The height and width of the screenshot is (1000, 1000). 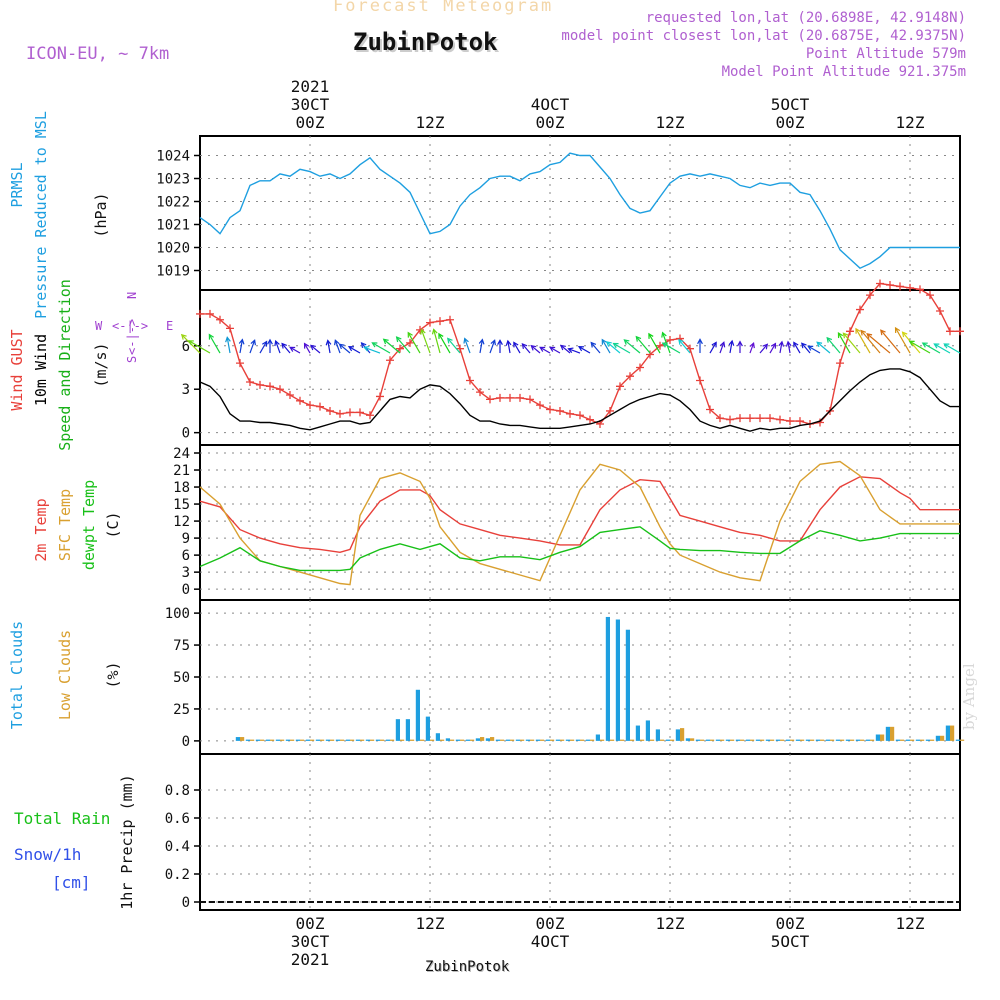 What do you see at coordinates (113, 674) in the screenshot?
I see `clouds-unit: (%)` at bounding box center [113, 674].